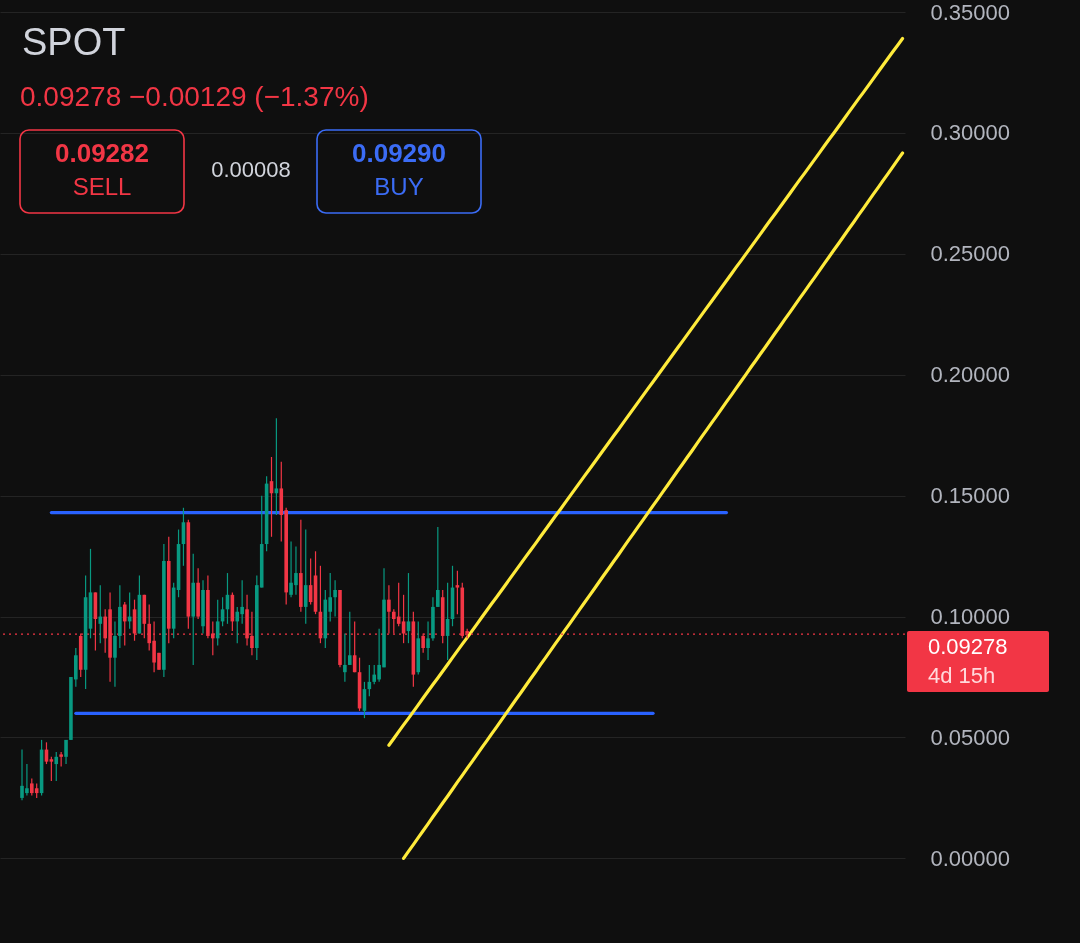 Image resolution: width=1080 pixels, height=943 pixels. Describe the element at coordinates (194, 96) in the screenshot. I see `text: 0.09278 −0.00129 (−1.37%)` at that location.